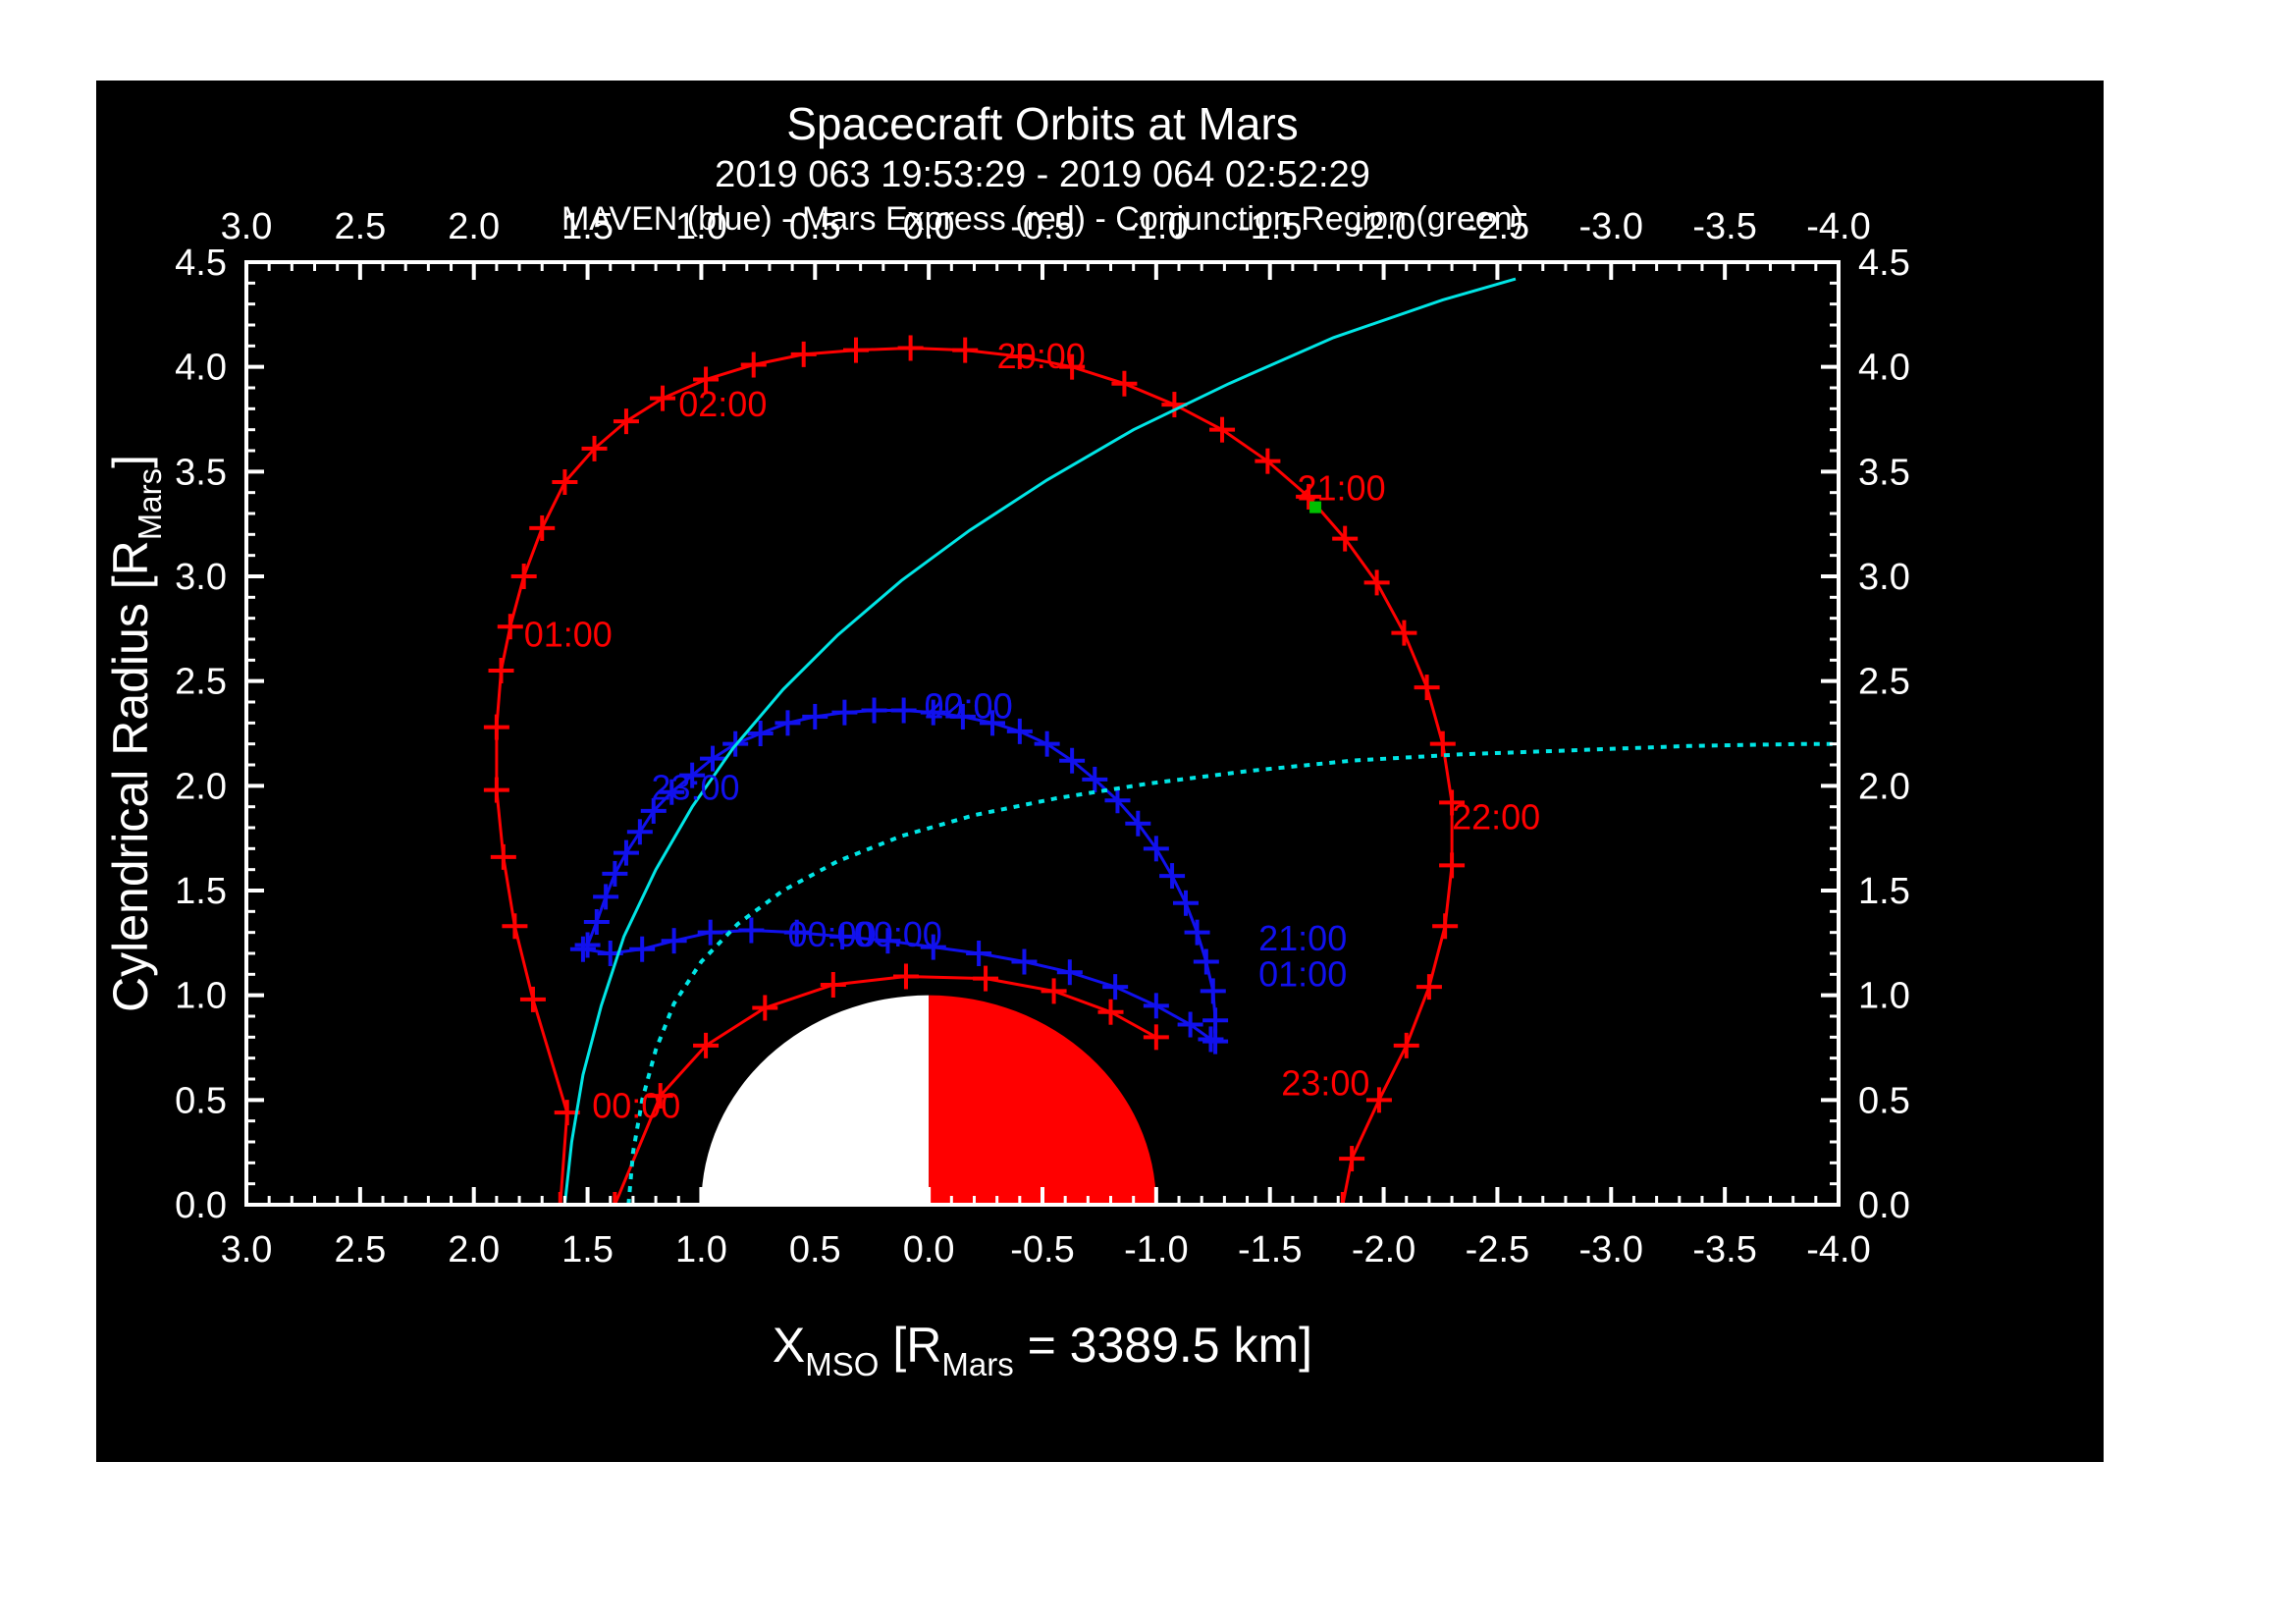  Describe the element at coordinates (1724, 226) in the screenshot. I see `x-tick-label-top: -3.5` at that location.